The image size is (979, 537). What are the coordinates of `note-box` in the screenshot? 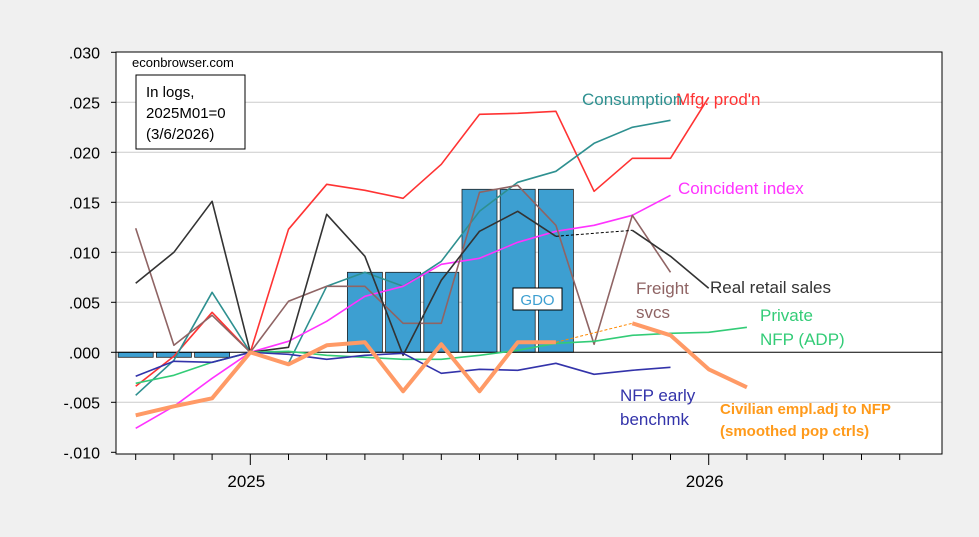 It's located at (190, 112).